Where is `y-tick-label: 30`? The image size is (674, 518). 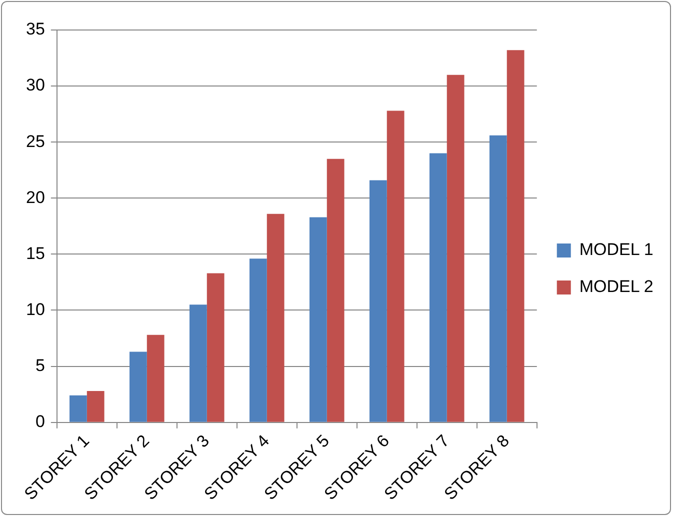
y-tick-label: 30 is located at coordinates (35, 85).